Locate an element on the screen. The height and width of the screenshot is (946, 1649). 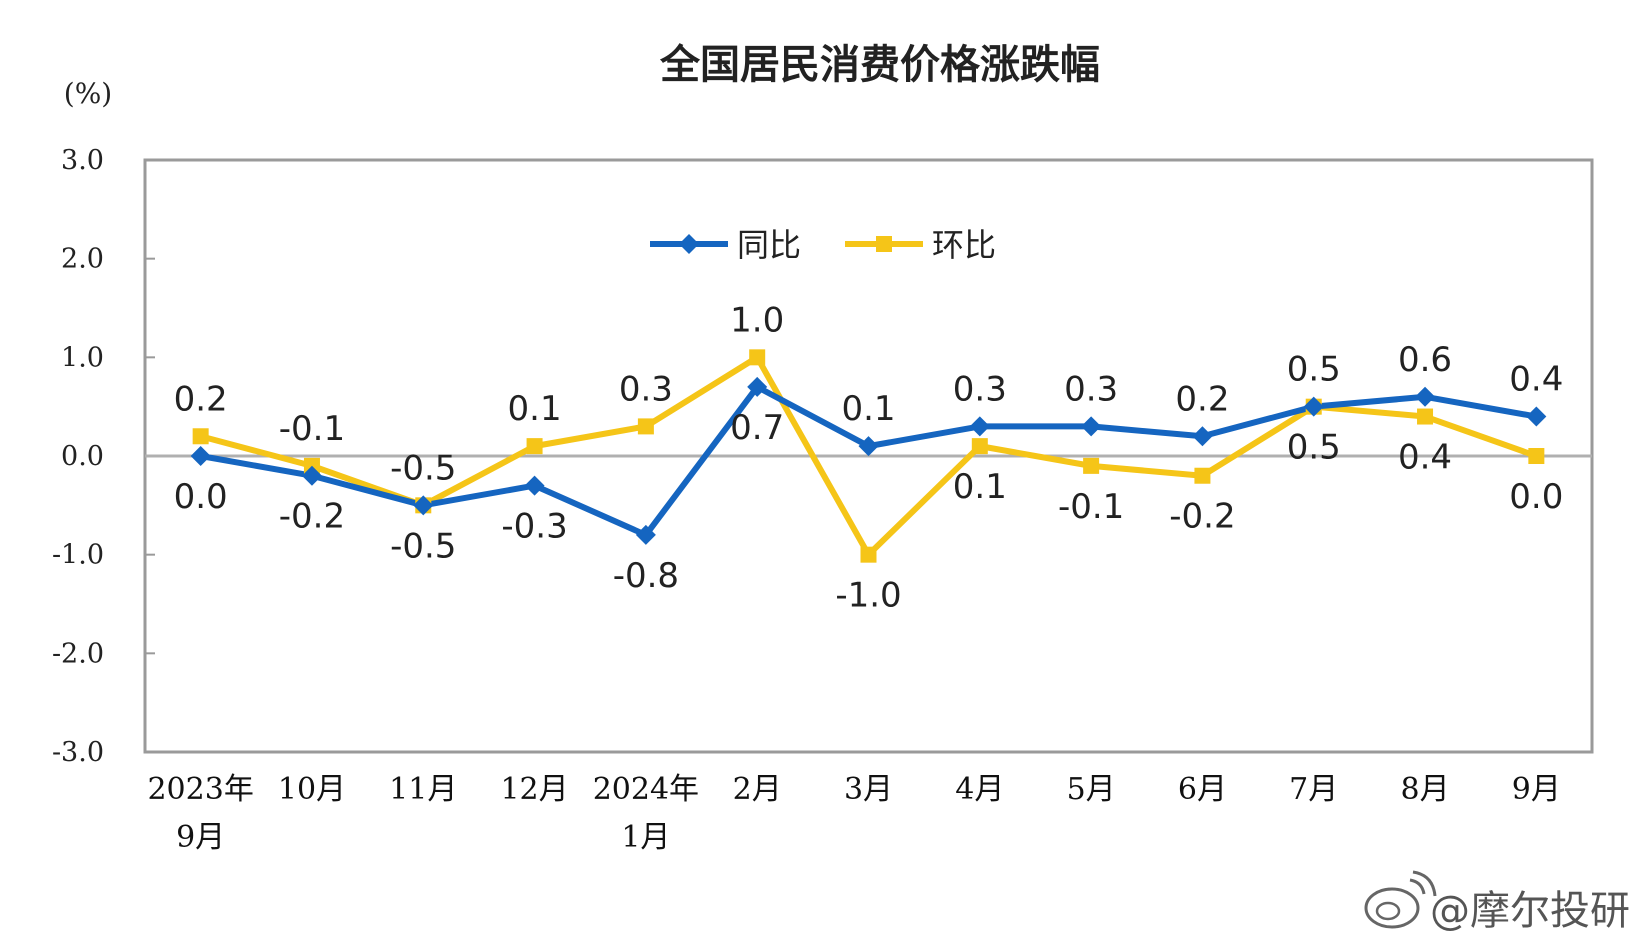
x-tick-label: 1月 is located at coordinates (645, 837).